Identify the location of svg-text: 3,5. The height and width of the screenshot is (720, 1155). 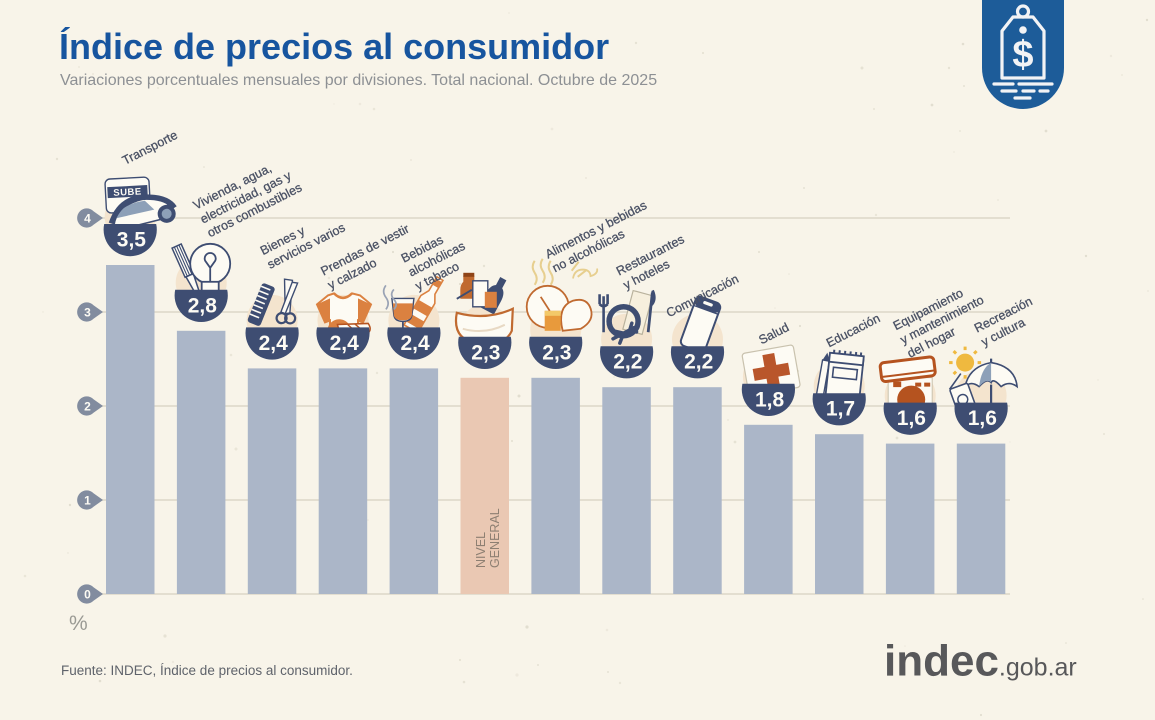
(132, 240).